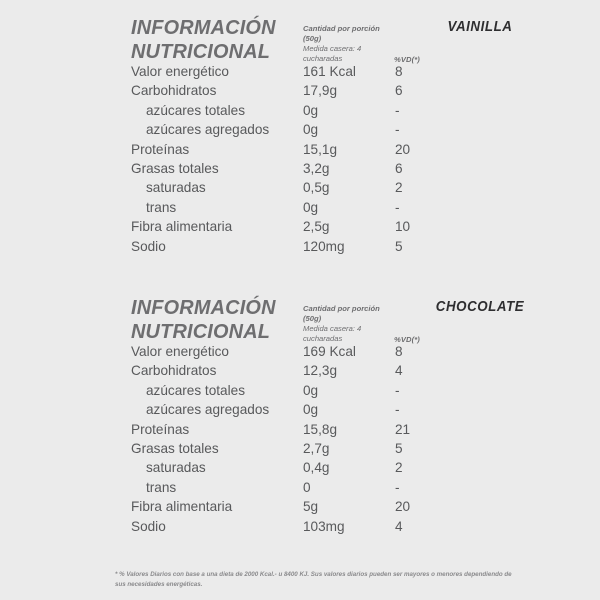  I want to click on nutrient-amount: 0,5g, so click(316, 188).